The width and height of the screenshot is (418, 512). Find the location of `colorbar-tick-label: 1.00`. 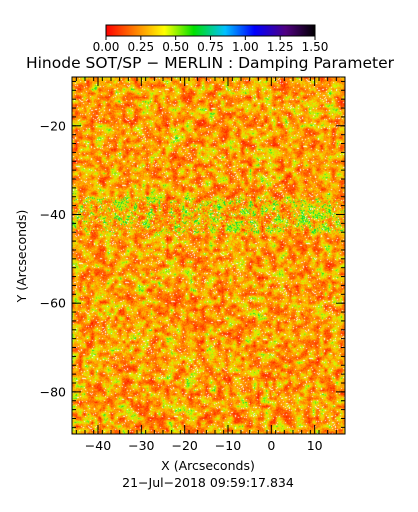

colorbar-tick-label: 1.00 is located at coordinates (245, 47).